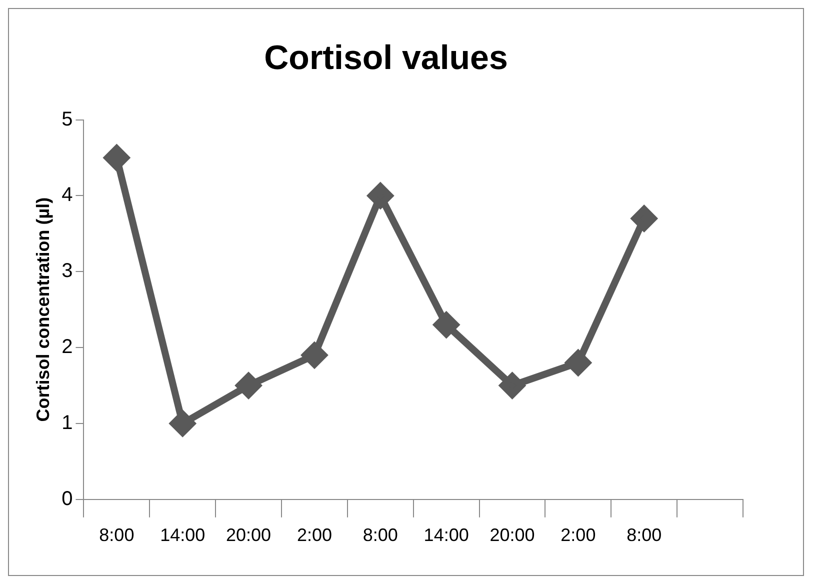 The image size is (814, 588). What do you see at coordinates (67, 271) in the screenshot?
I see `y-tick-label: 3` at bounding box center [67, 271].